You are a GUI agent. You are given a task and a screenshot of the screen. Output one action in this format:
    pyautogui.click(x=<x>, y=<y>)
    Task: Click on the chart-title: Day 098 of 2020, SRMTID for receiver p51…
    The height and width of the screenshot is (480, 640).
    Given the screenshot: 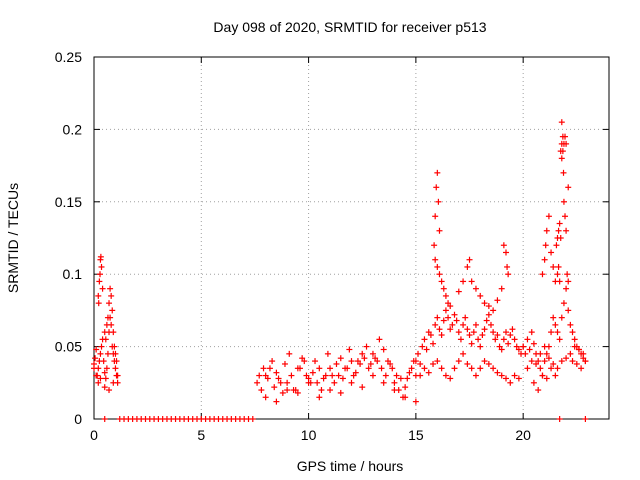 What is the action you would take?
    pyautogui.click(x=349, y=27)
    